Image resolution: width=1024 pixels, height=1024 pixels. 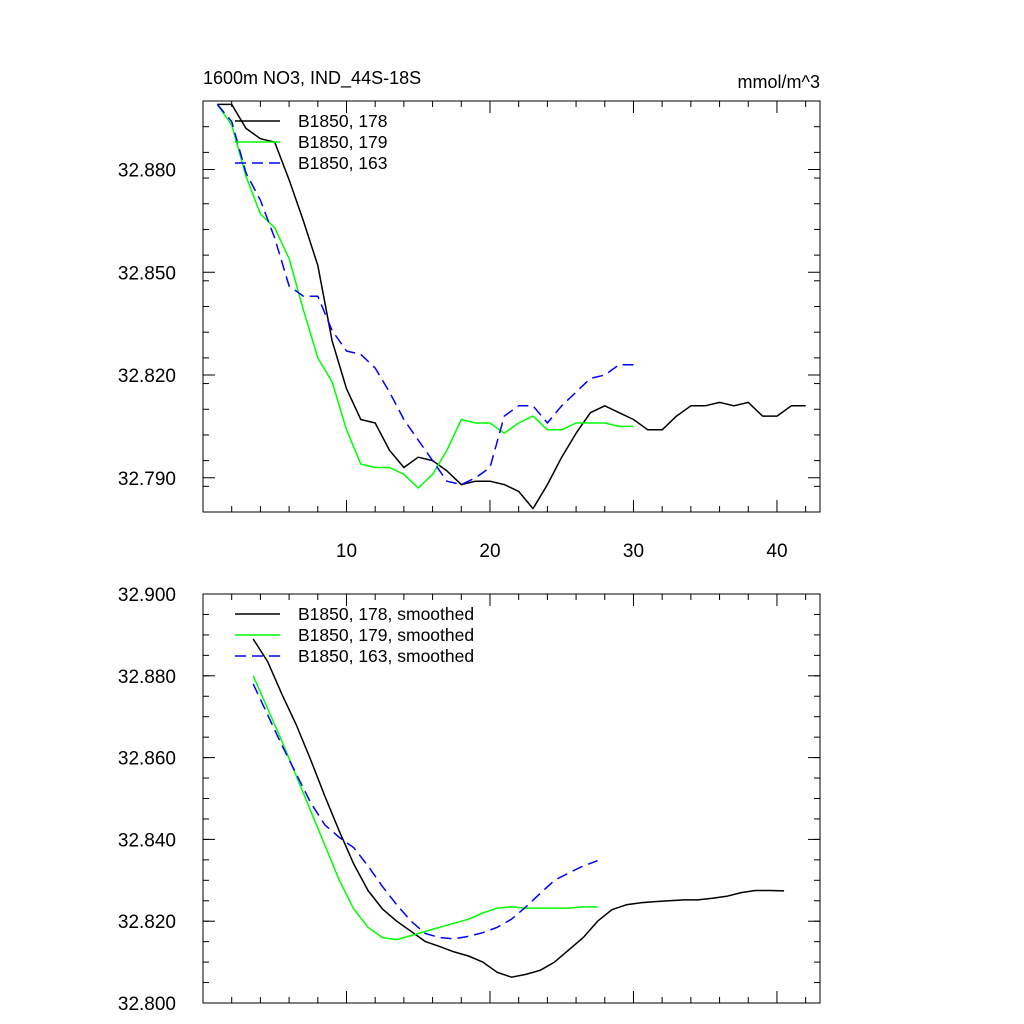 I want to click on units-label: mmol/m^3, so click(x=779, y=82).